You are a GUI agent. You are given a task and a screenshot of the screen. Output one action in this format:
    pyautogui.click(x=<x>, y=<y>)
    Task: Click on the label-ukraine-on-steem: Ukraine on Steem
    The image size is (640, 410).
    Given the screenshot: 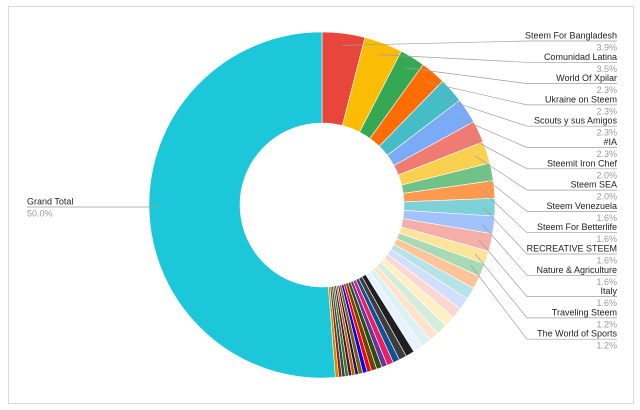 What is the action you would take?
    pyautogui.click(x=581, y=99)
    